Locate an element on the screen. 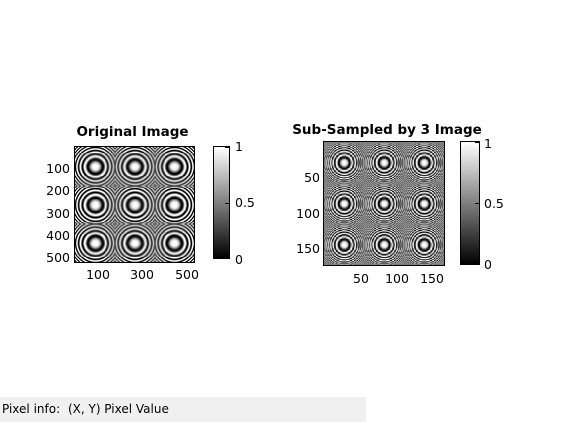 This screenshot has width=570, height=422. subsampled-y-tick-50: 50 is located at coordinates (312, 177).